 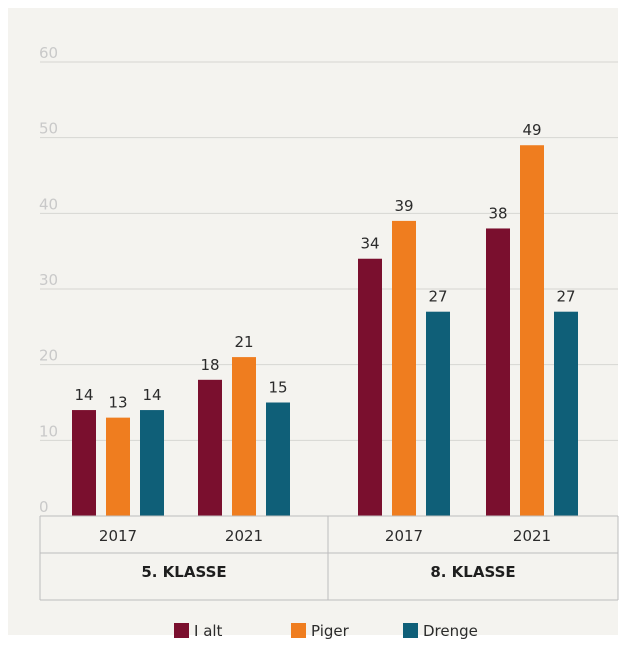 I want to click on data-label: 15, so click(x=277, y=388).